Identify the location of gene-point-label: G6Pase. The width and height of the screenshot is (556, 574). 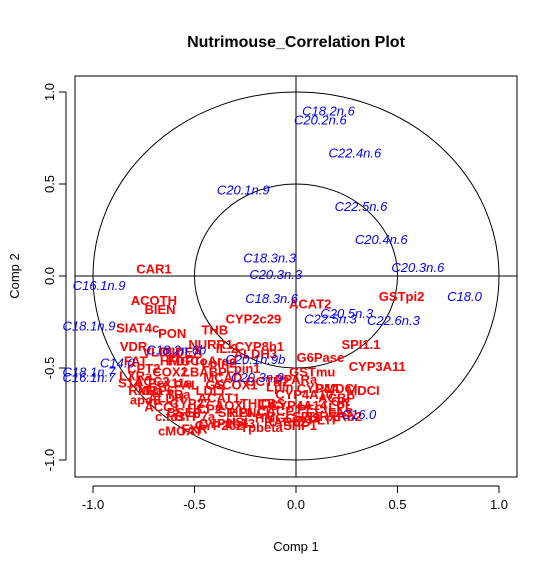
(321, 357).